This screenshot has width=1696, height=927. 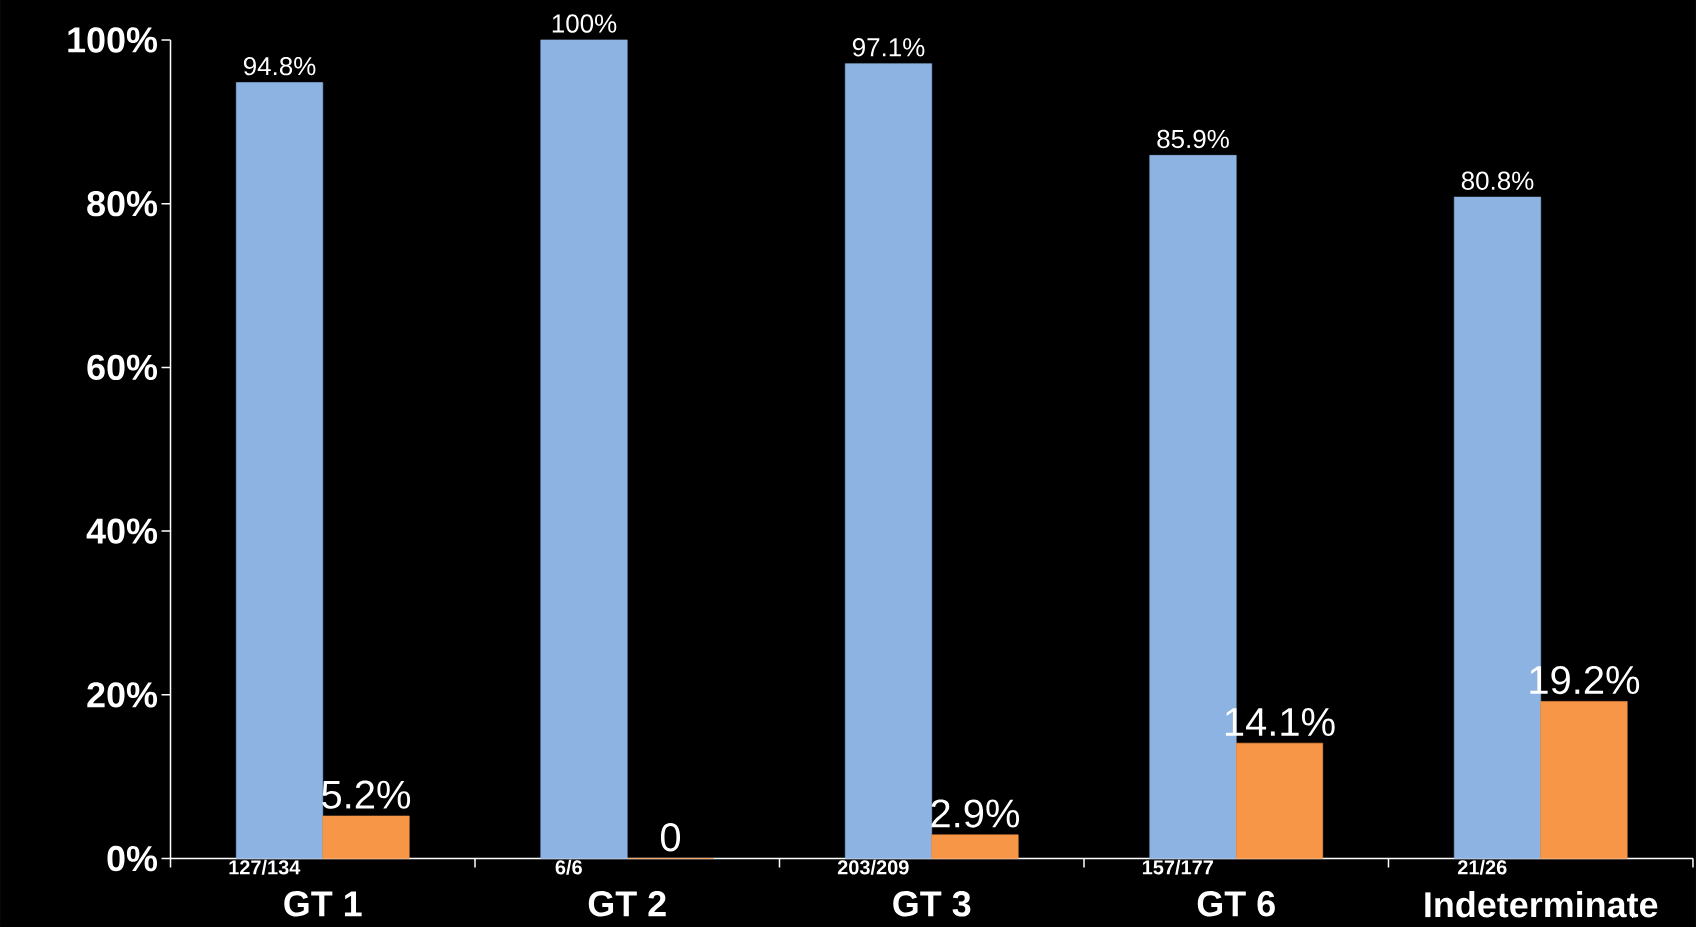 What do you see at coordinates (888, 47) in the screenshot?
I see `data-label: 97.1%` at bounding box center [888, 47].